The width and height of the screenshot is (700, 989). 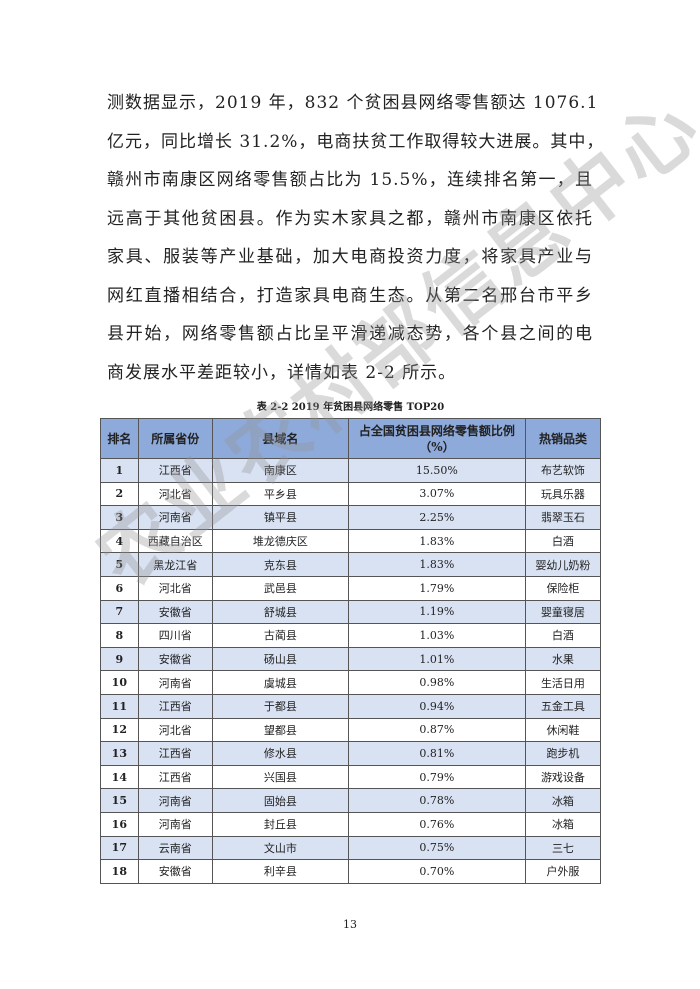 What do you see at coordinates (353, 103) in the screenshot?
I see `paragraph-line: 测数据显示，2019 年，832 个贫困县网络零售额达 1076.1` at bounding box center [353, 103].